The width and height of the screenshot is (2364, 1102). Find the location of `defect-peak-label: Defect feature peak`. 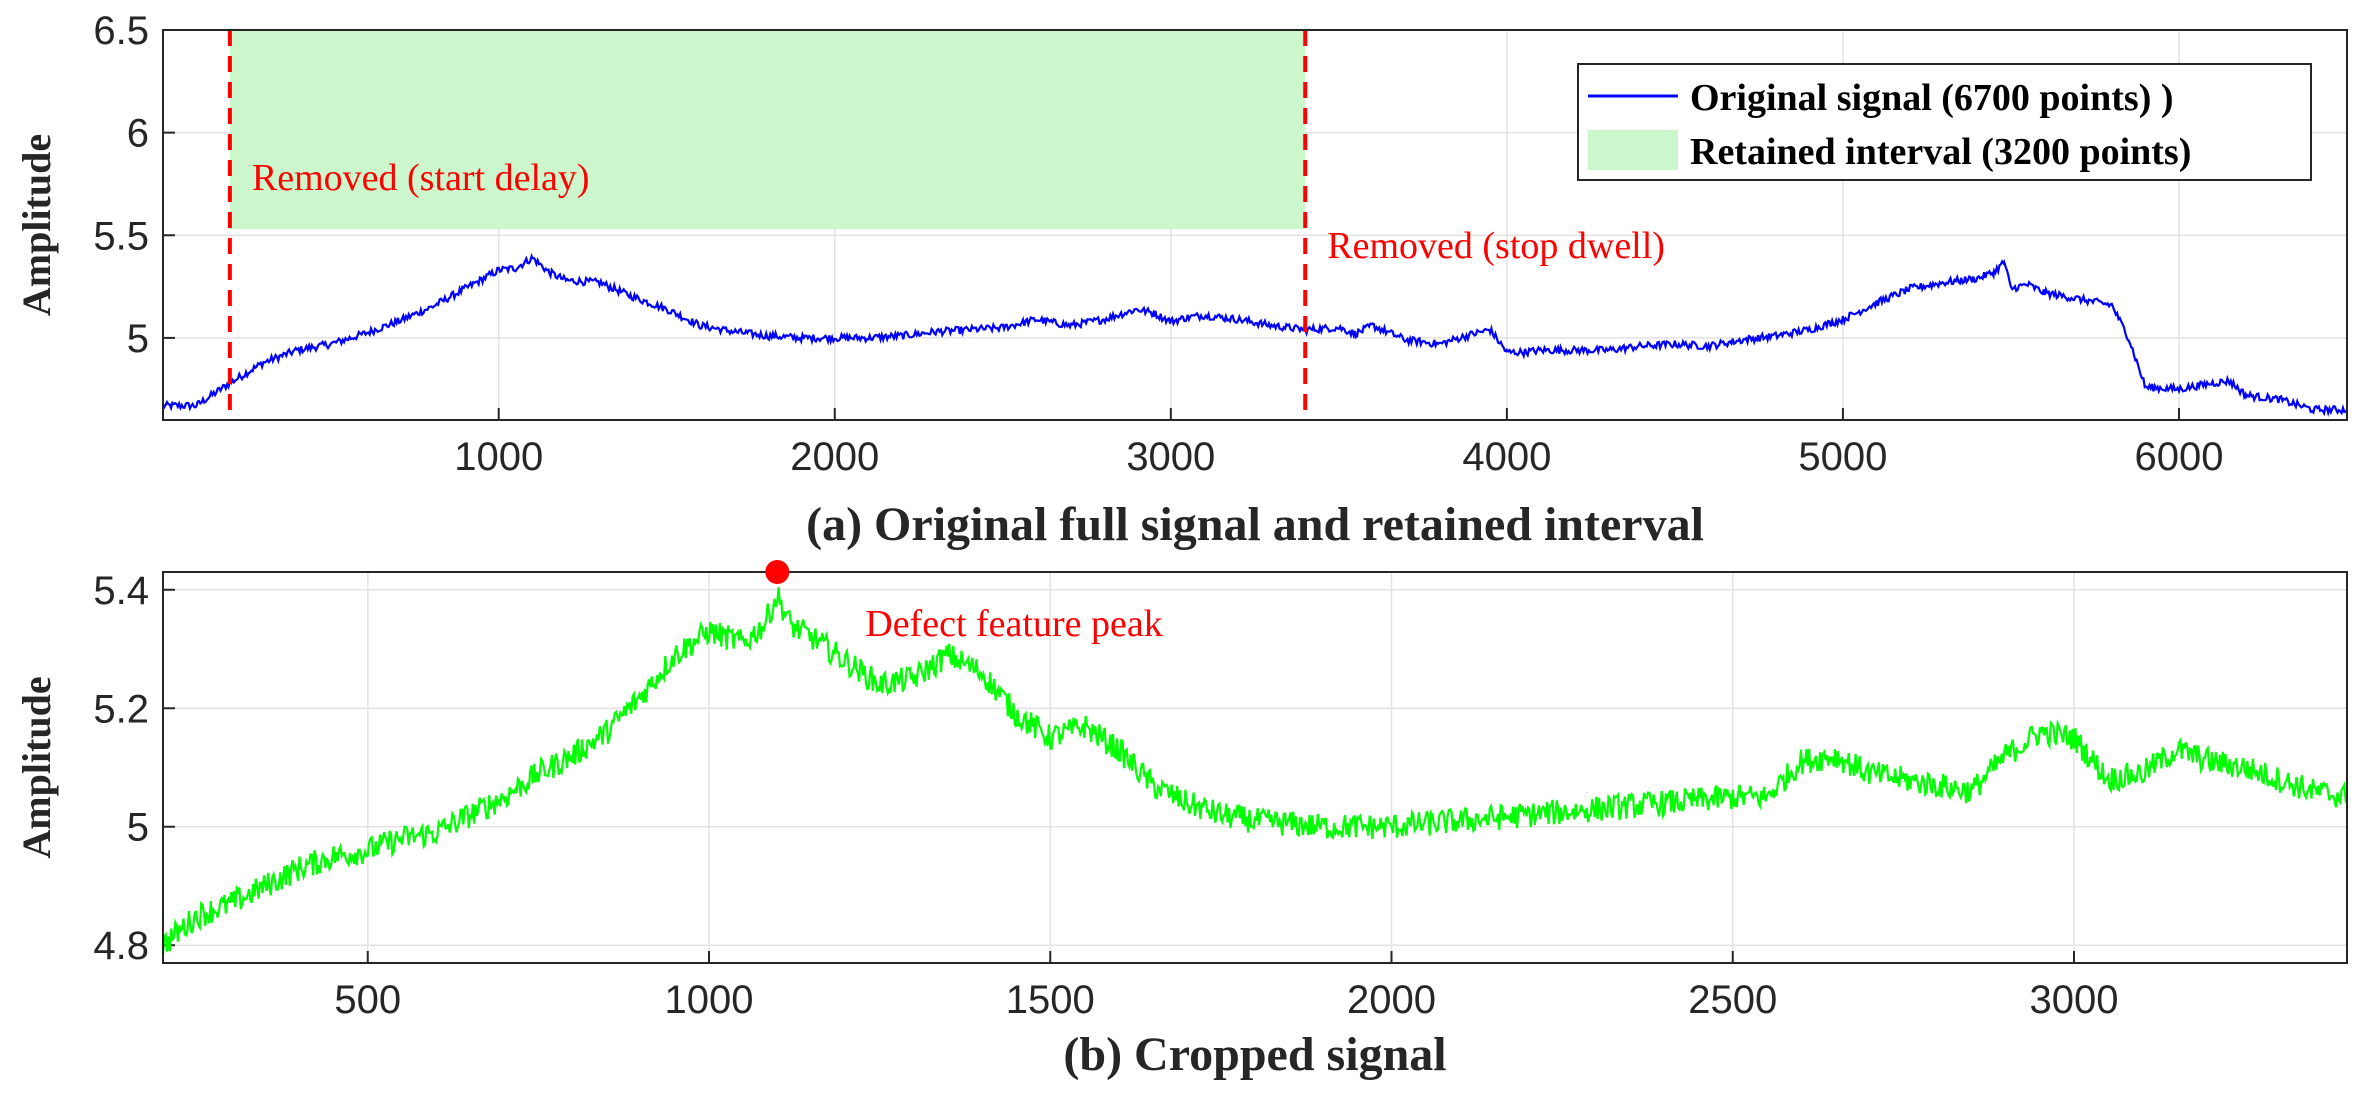

defect-peak-label: Defect feature peak is located at coordinates (1013, 624).